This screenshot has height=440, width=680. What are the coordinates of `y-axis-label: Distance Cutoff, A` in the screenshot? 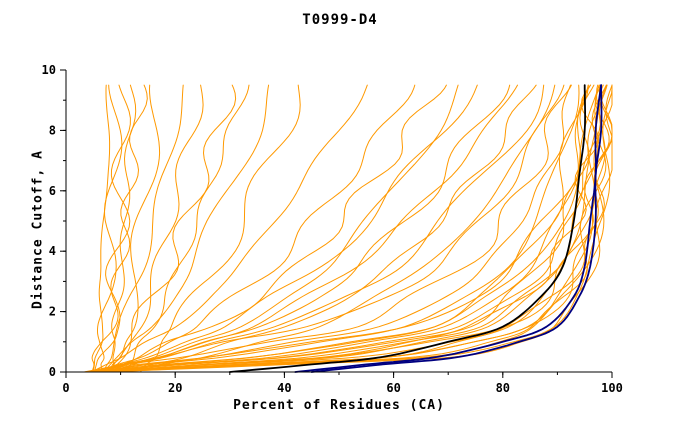 It's located at (38, 229).